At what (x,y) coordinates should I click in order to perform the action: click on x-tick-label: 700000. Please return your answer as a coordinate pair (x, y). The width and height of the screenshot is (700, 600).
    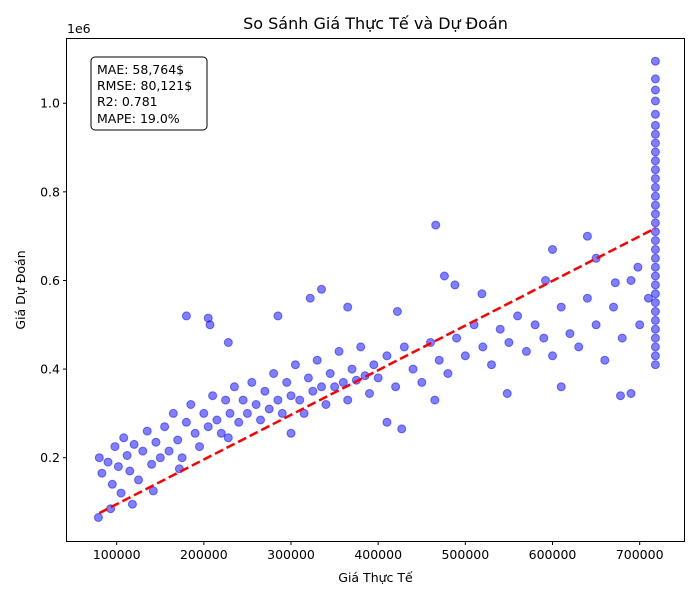
    Looking at the image, I should click on (640, 554).